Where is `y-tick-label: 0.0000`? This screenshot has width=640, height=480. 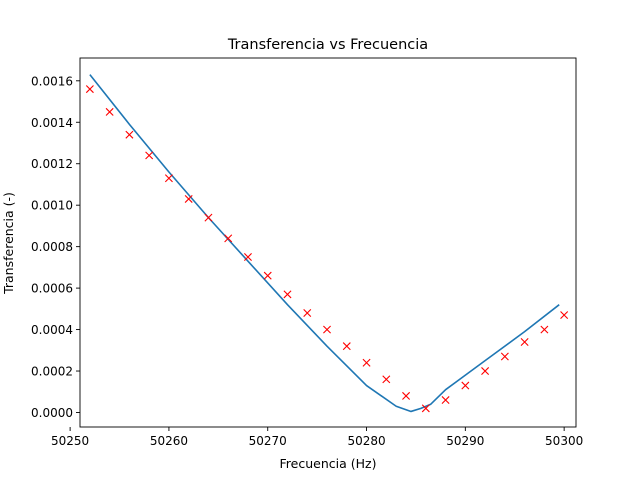
y-tick-label: 0.0000 is located at coordinates (52, 413).